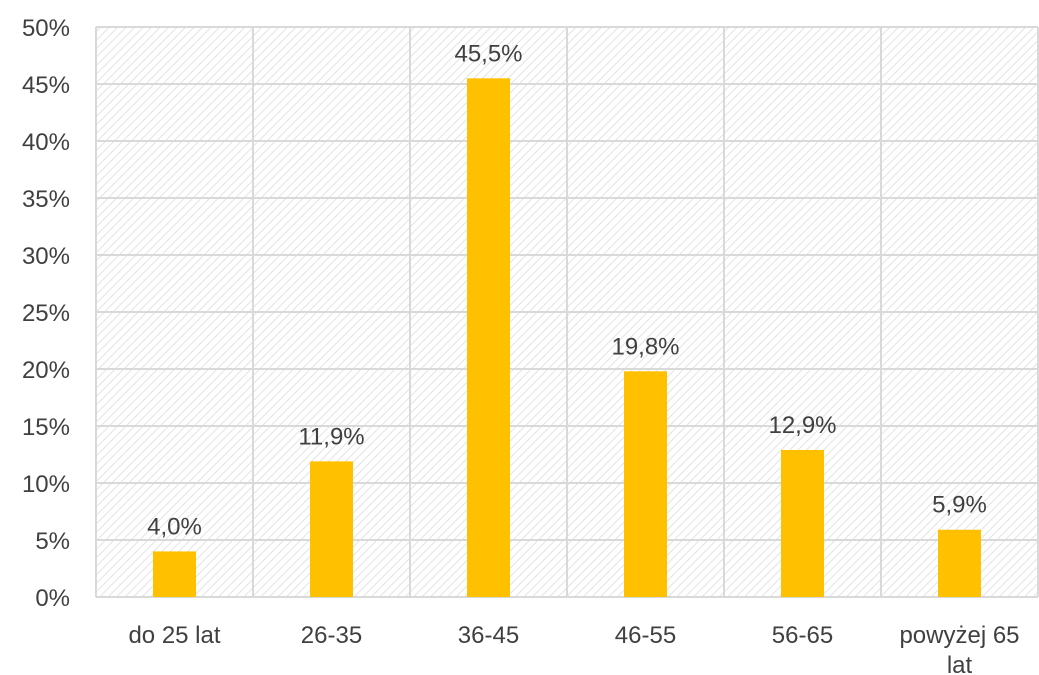  Describe the element at coordinates (959, 648) in the screenshot. I see `x-tick-label: powyżej 65 lat` at that location.